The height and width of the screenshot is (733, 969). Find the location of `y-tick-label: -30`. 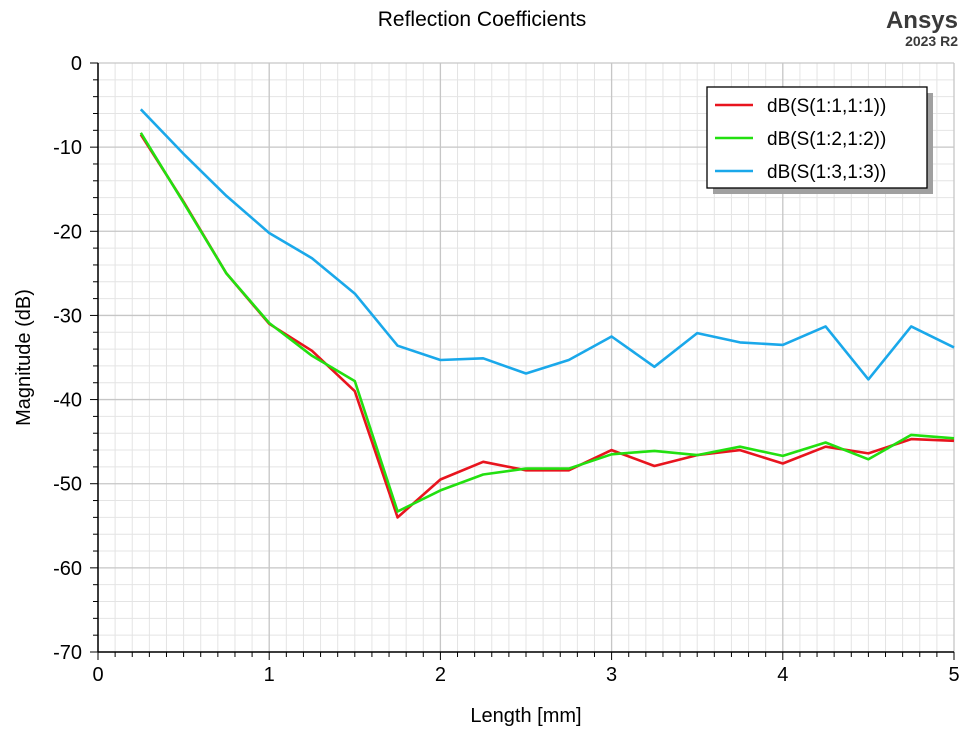

y-tick-label: -30 is located at coordinates (67, 316).